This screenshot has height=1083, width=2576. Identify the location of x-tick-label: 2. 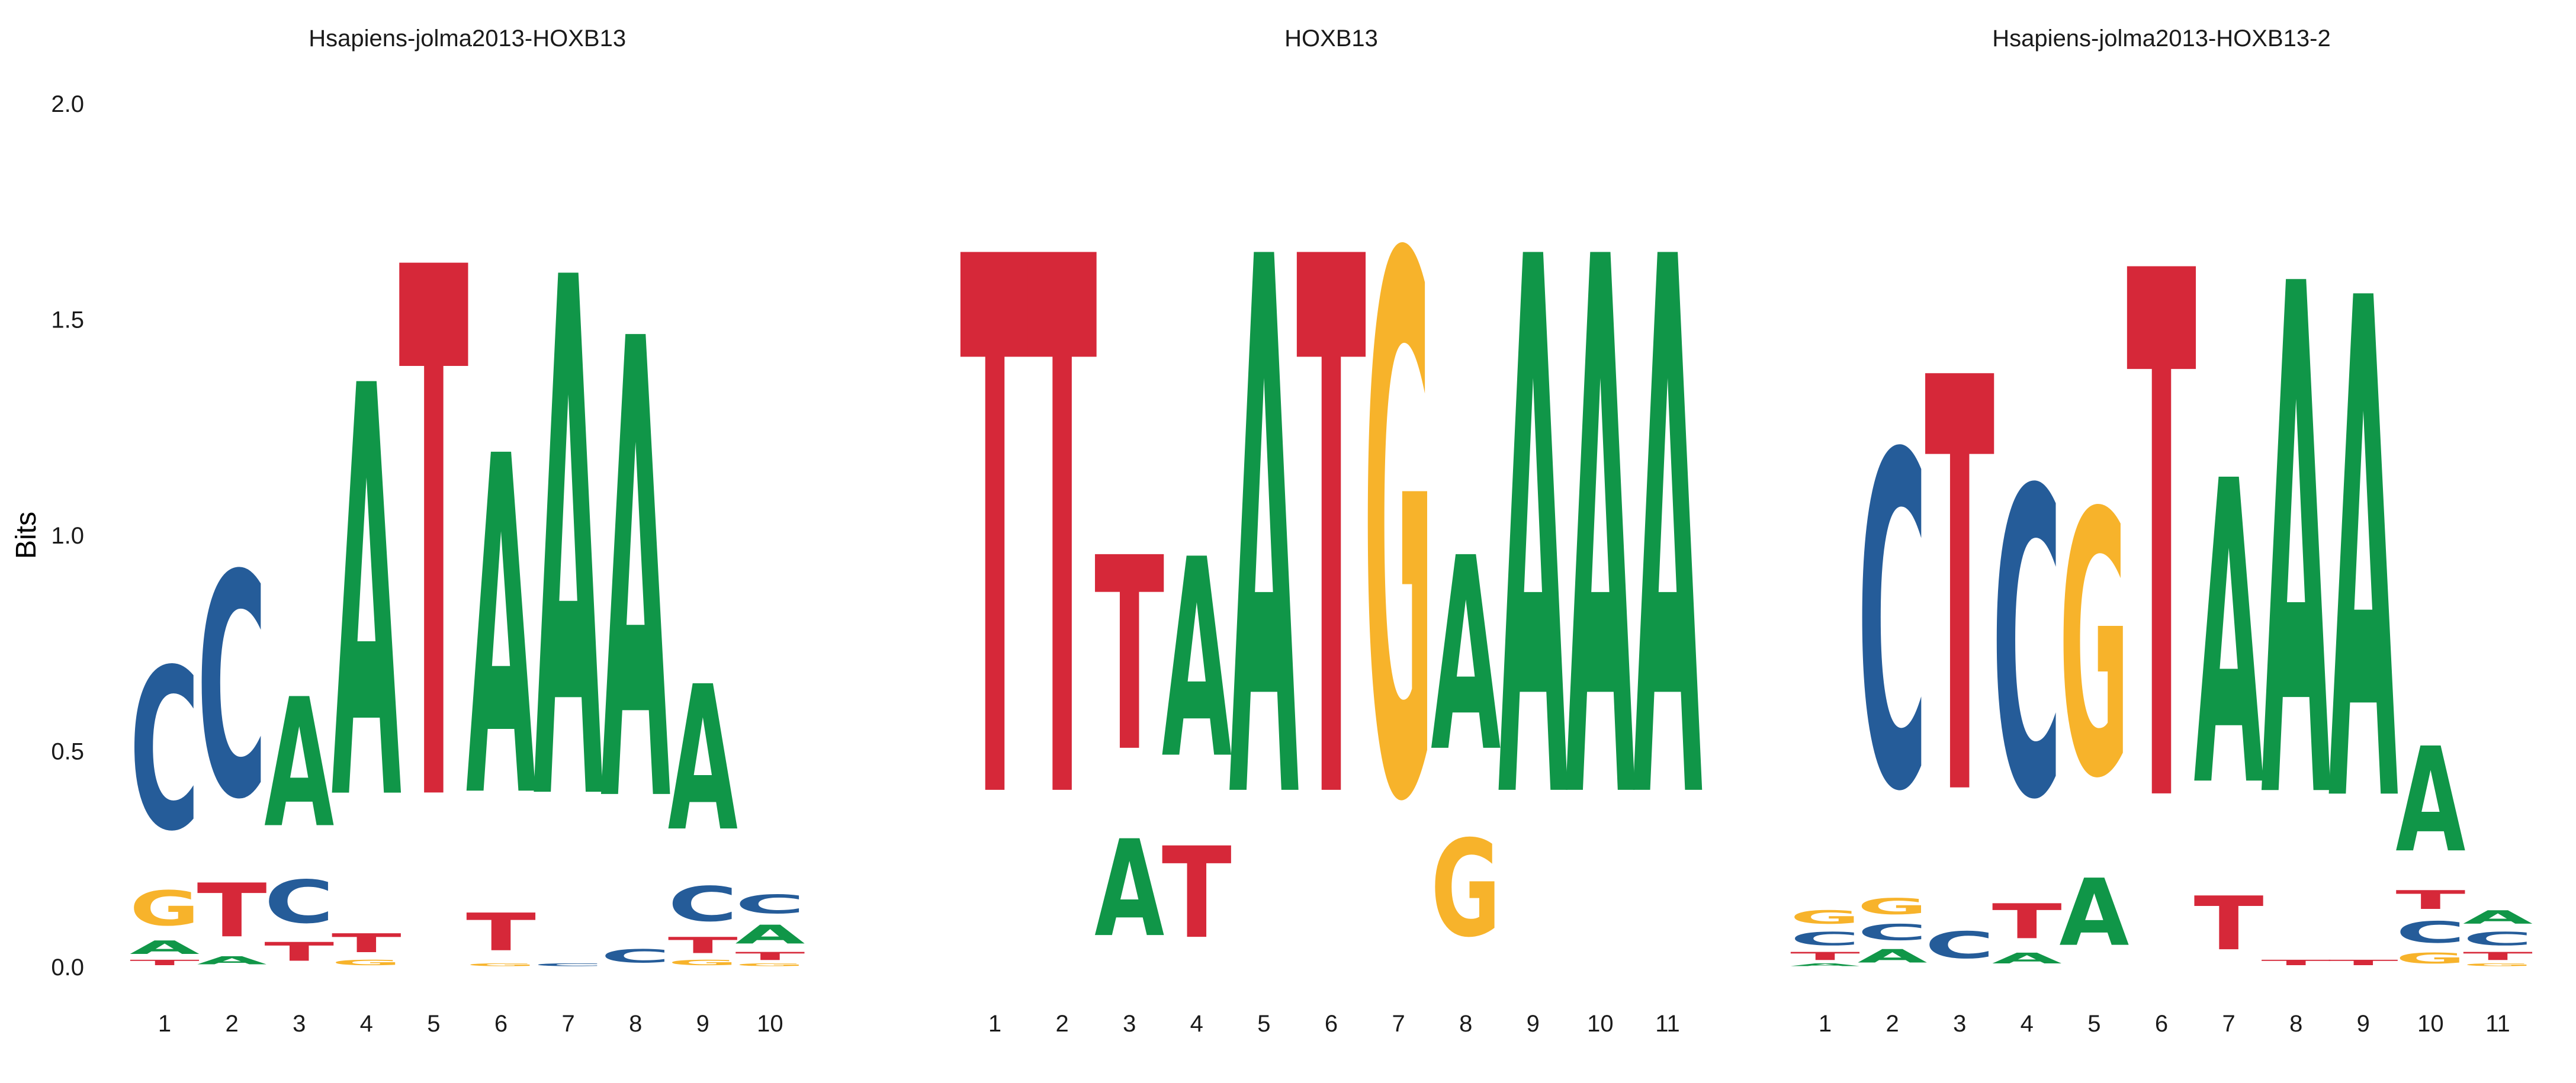
(1061, 1024).